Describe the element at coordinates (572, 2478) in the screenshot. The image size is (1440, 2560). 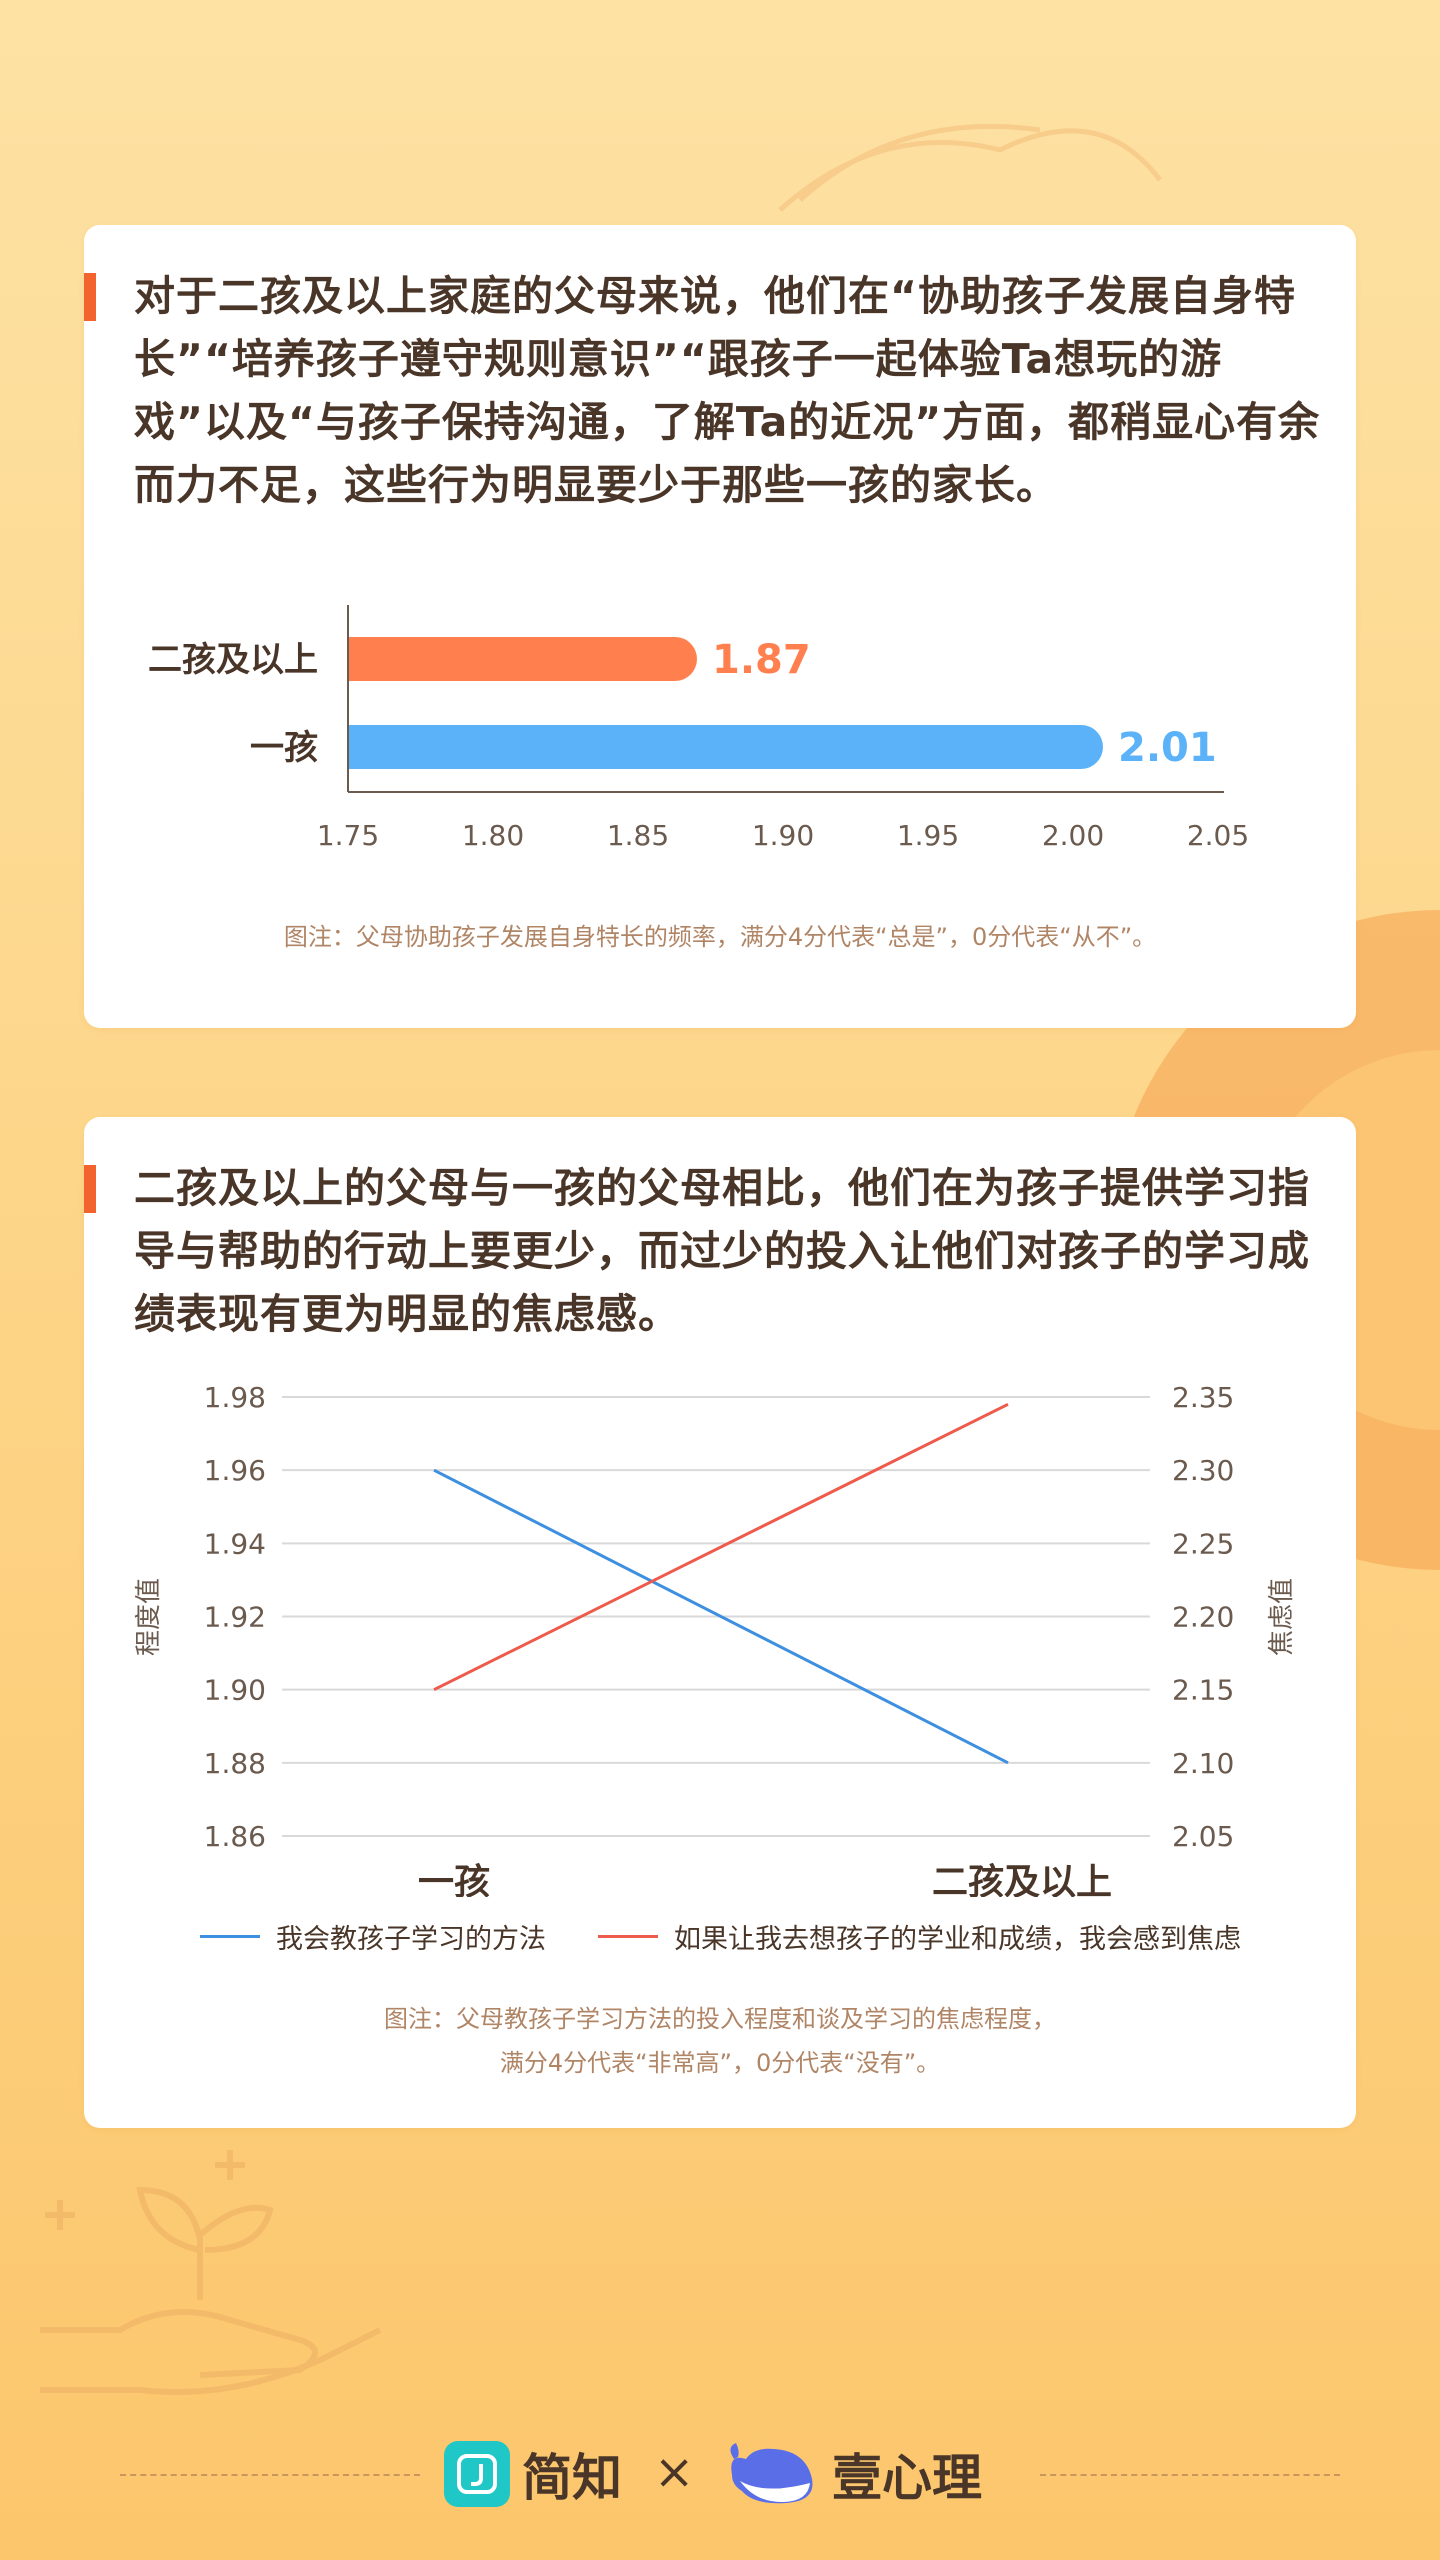
I see `brand-name-jianzhi: 简知` at that location.